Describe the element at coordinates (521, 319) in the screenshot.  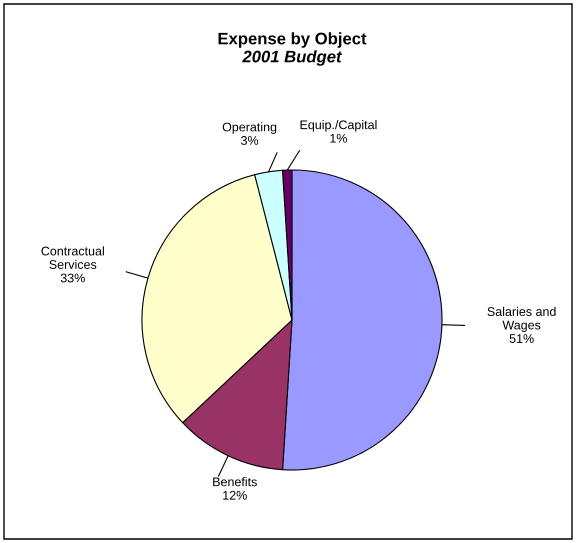
I see `legend-label: Salaries and Wages` at that location.